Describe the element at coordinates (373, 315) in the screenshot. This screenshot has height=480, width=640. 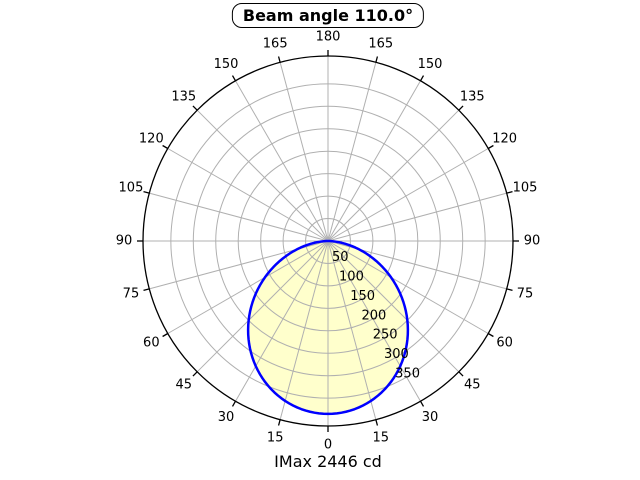
I see `r-tick-label: 200` at that location.